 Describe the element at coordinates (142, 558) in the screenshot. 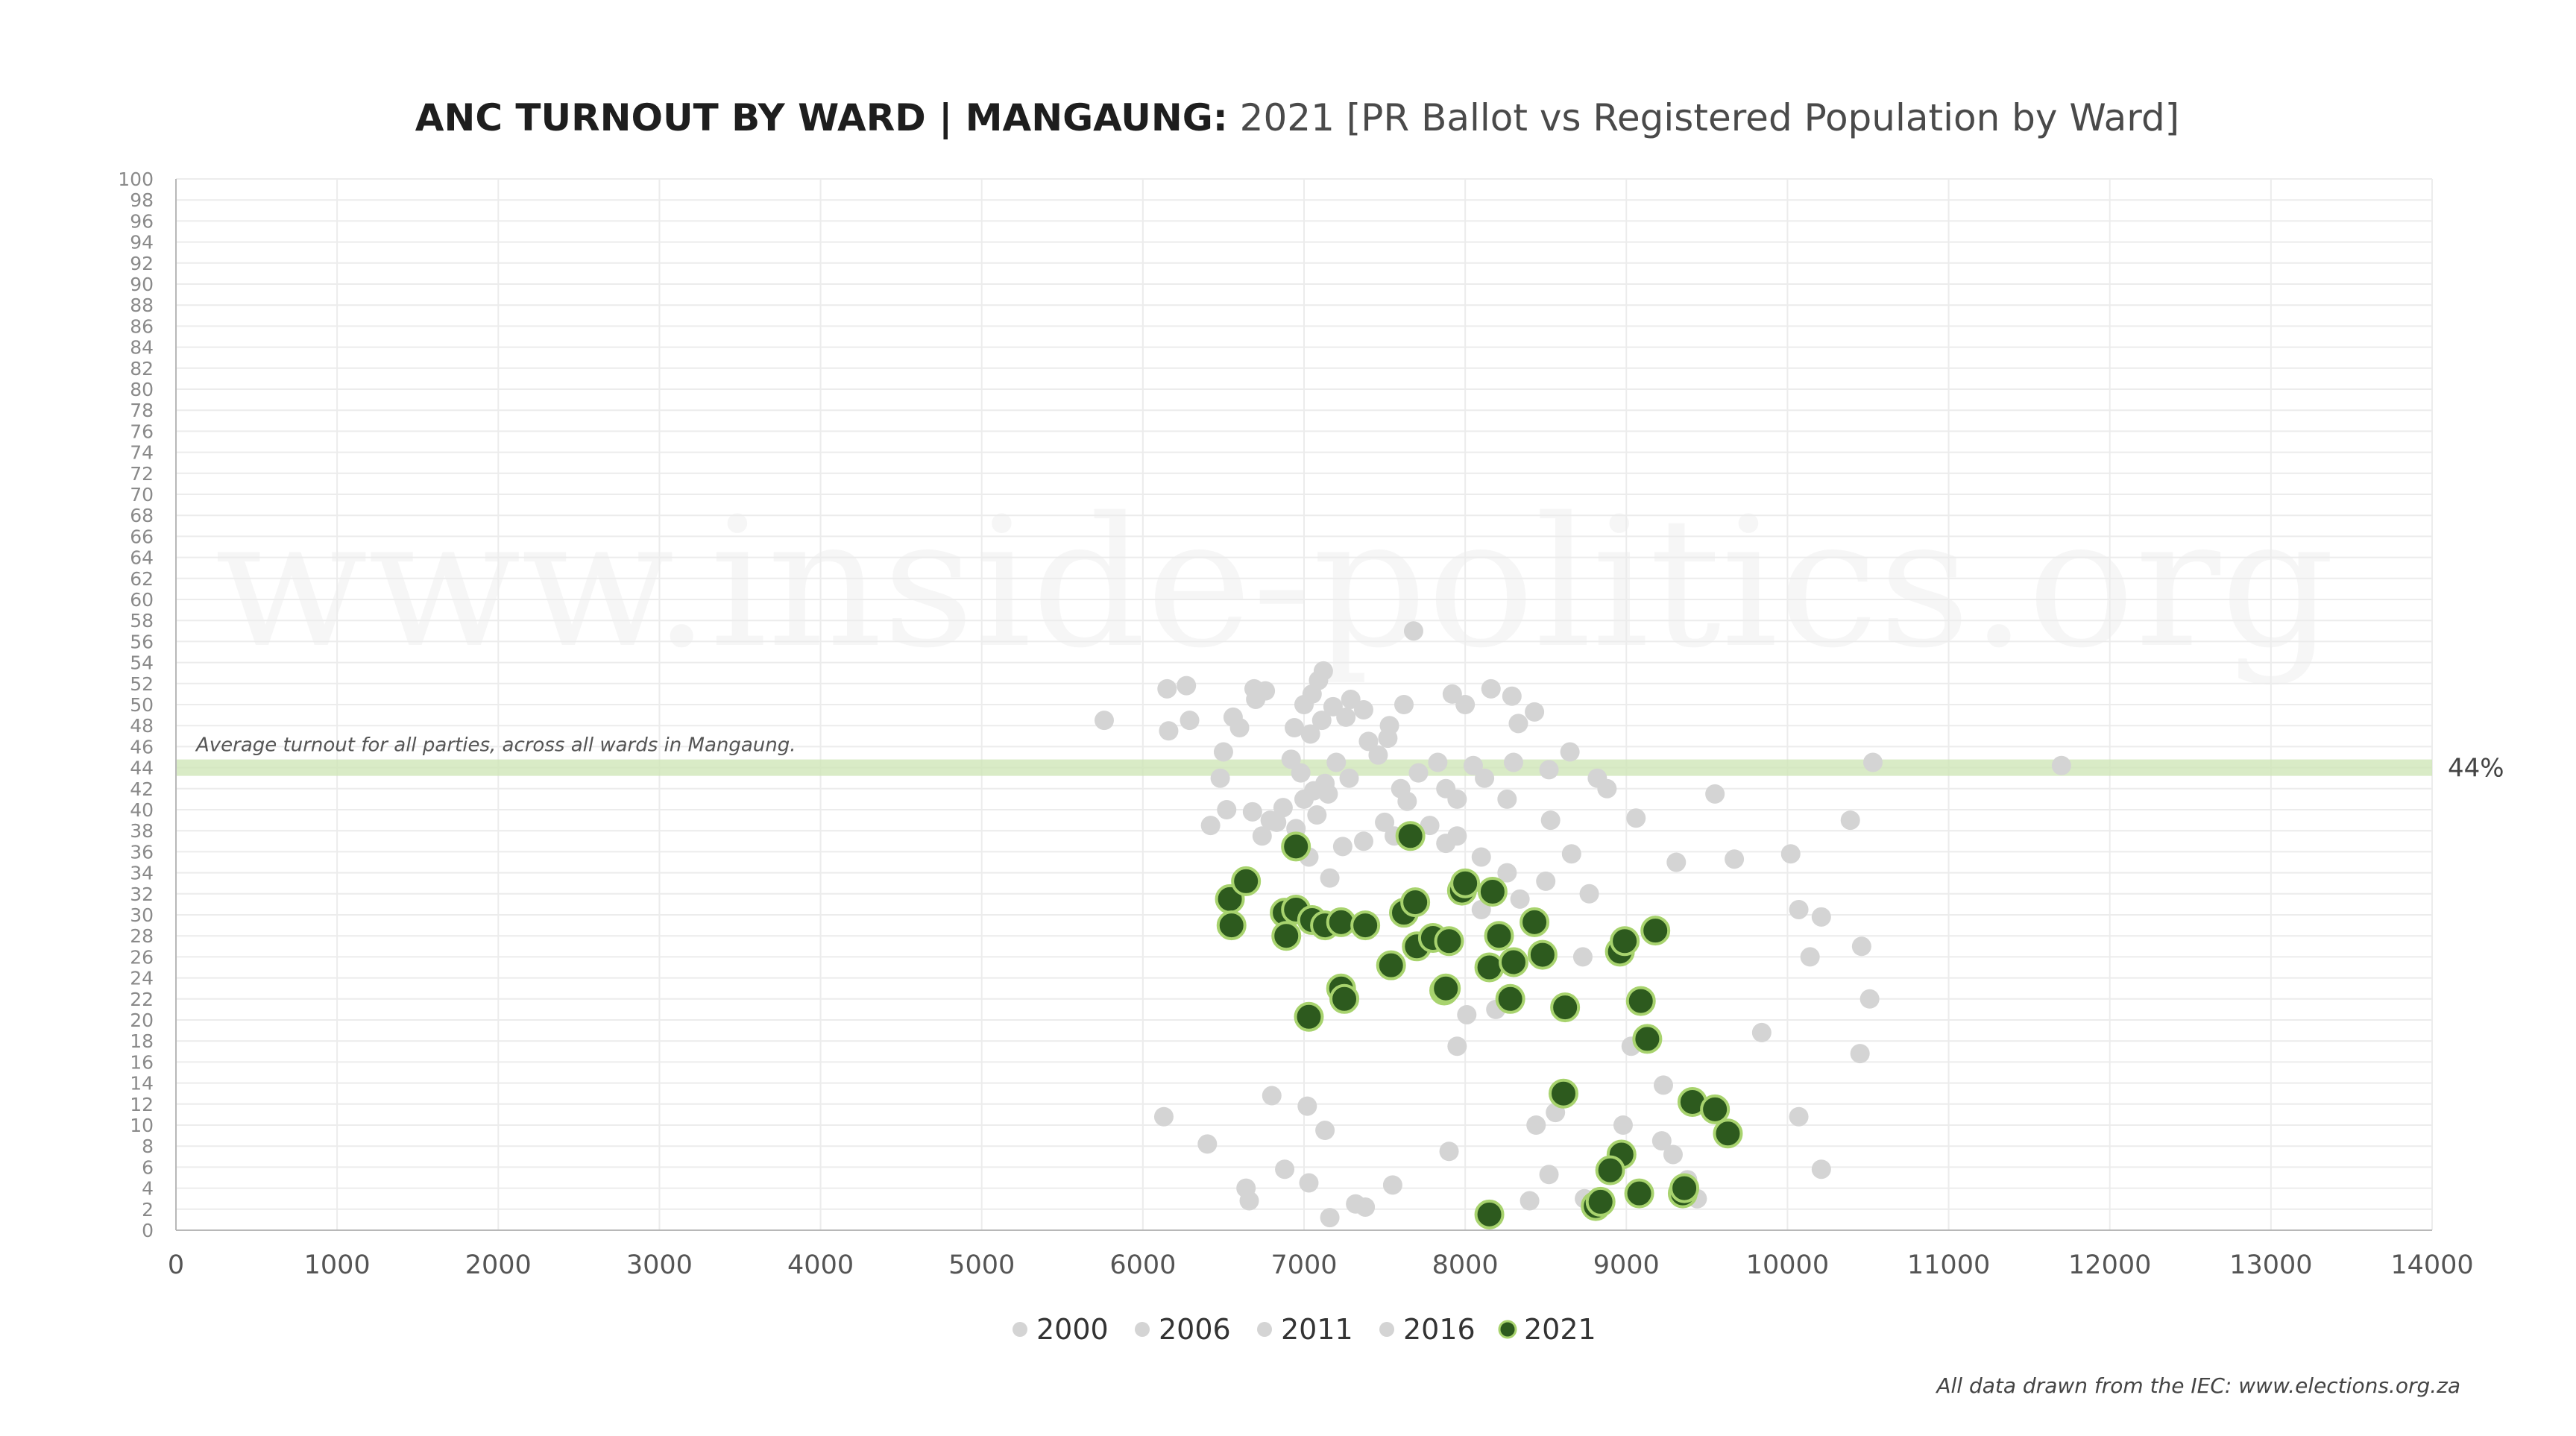

I see `y-tick-label: 64` at that location.